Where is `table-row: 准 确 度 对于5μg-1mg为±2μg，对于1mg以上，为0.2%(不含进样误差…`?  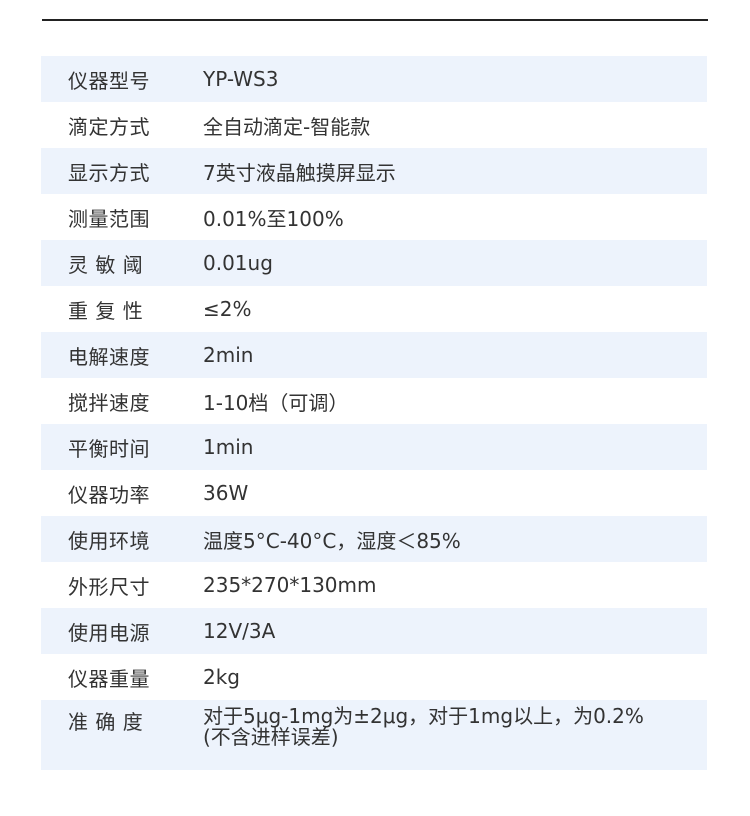 table-row: 准 确 度 对于5μg-1mg为±2μg，对于1mg以上，为0.2%(不含进样误差… is located at coordinates (374, 735).